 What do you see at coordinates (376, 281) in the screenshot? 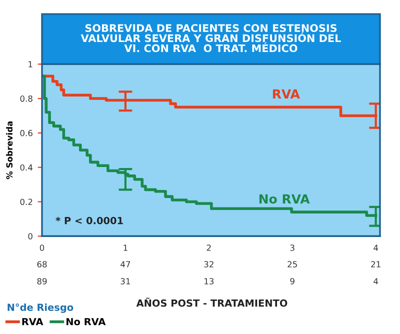
I see `text: 4` at bounding box center [376, 281].